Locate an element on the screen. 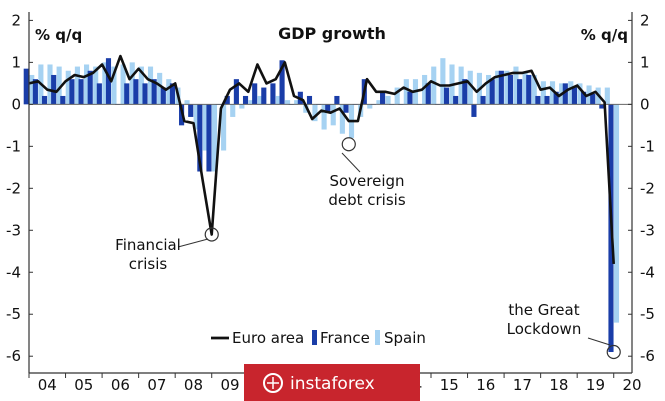 The height and width of the screenshot is (401, 665). annotation-text: Sovereign is located at coordinates (366, 181).